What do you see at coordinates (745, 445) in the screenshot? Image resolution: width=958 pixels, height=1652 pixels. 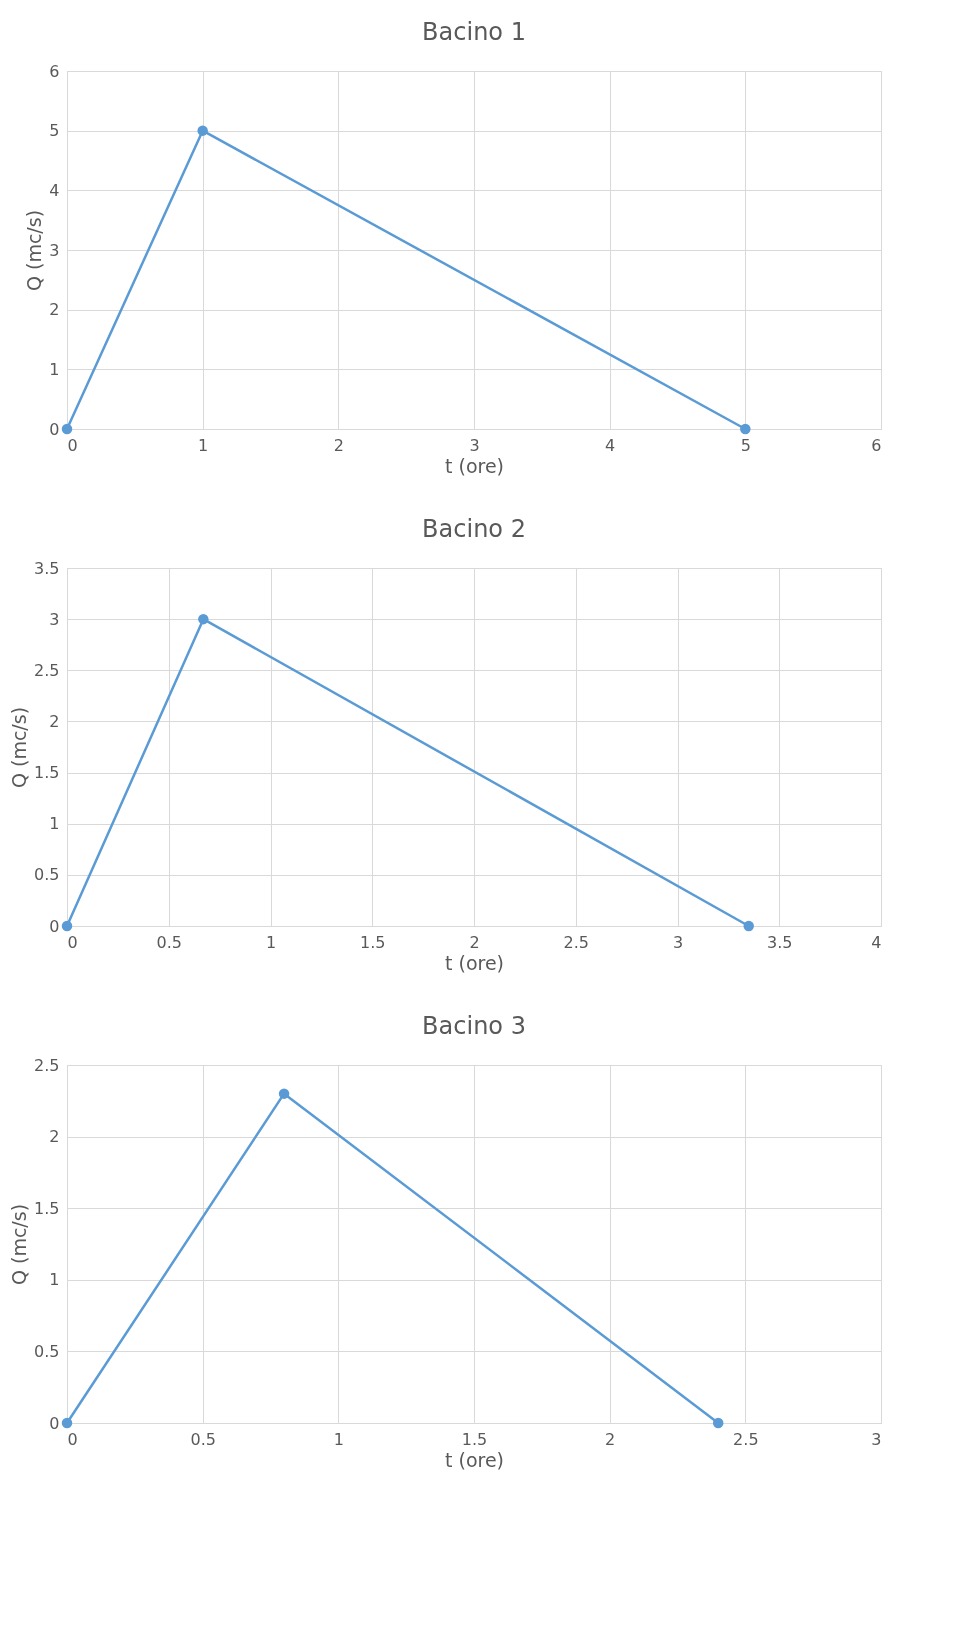 I see `x-tick-label: 5` at bounding box center [745, 445].